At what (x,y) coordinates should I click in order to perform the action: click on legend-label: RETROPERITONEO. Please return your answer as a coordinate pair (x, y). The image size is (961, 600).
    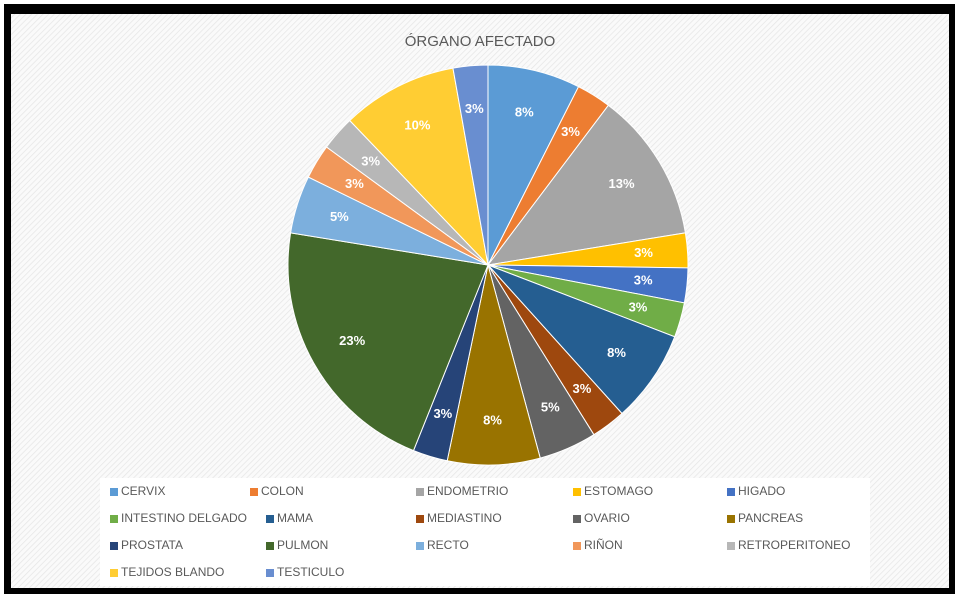
    Looking at the image, I should click on (794, 545).